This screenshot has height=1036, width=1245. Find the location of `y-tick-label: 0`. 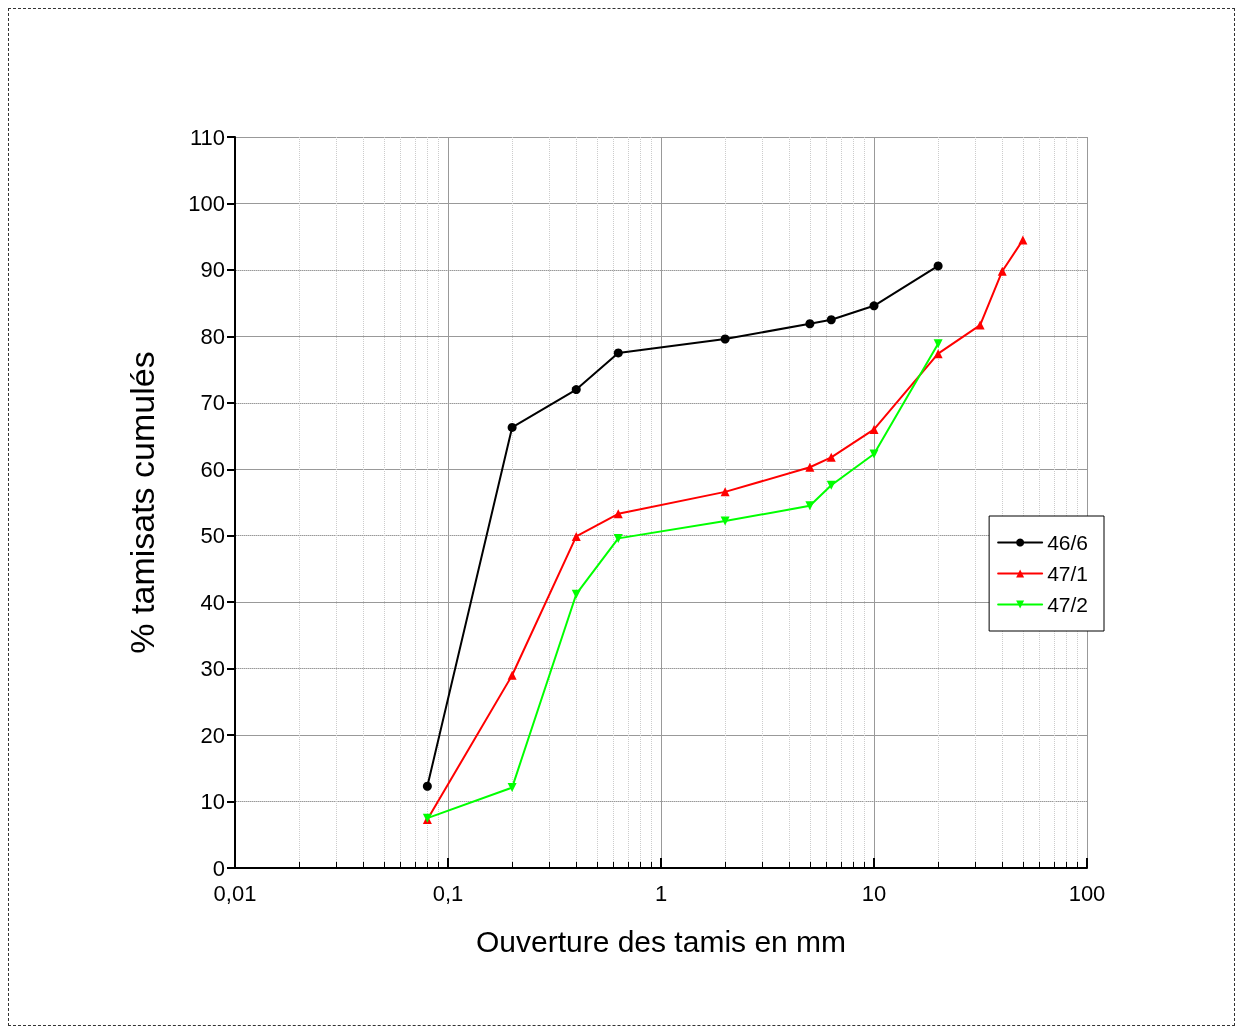

y-tick-label: 0 is located at coordinates (218, 868).